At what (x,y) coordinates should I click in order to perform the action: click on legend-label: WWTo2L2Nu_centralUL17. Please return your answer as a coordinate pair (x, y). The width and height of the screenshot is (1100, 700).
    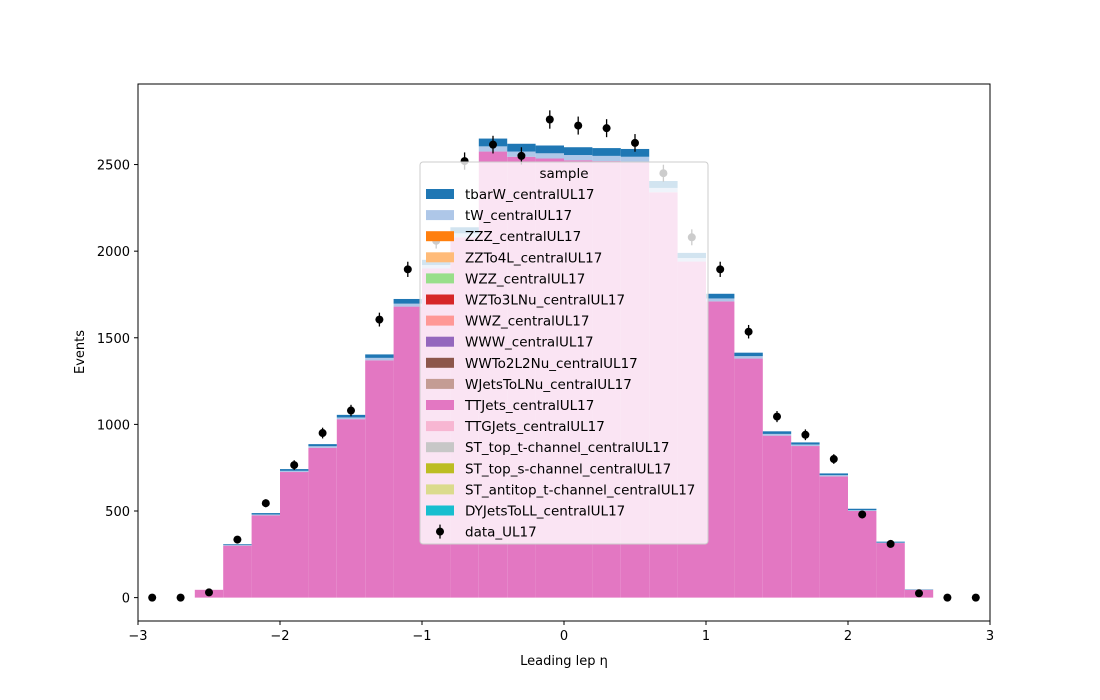
    Looking at the image, I should click on (551, 364).